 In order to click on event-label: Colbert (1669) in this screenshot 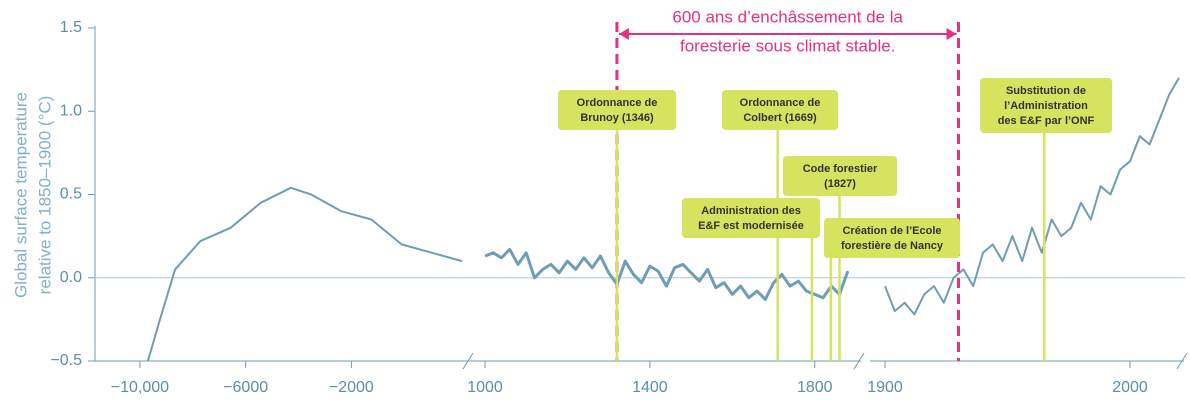, I will do `click(780, 118)`.